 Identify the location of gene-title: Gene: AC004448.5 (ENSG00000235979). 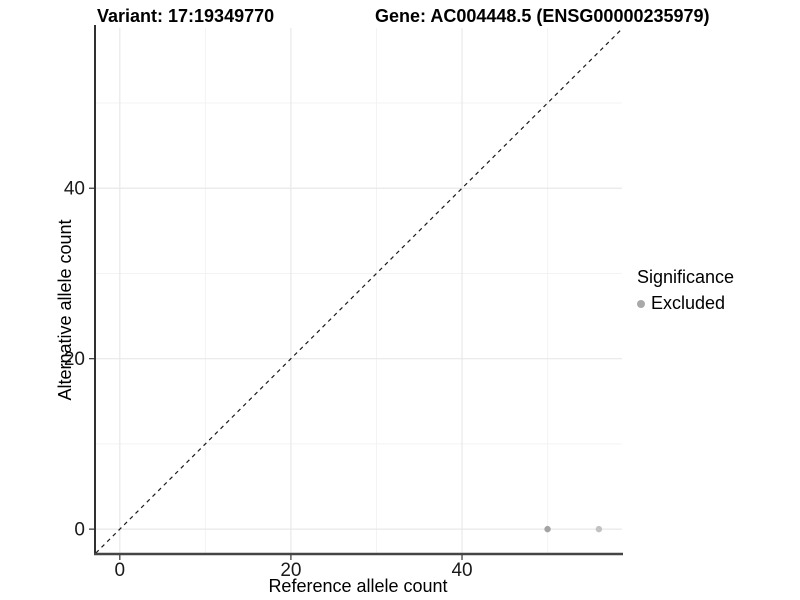
(542, 16).